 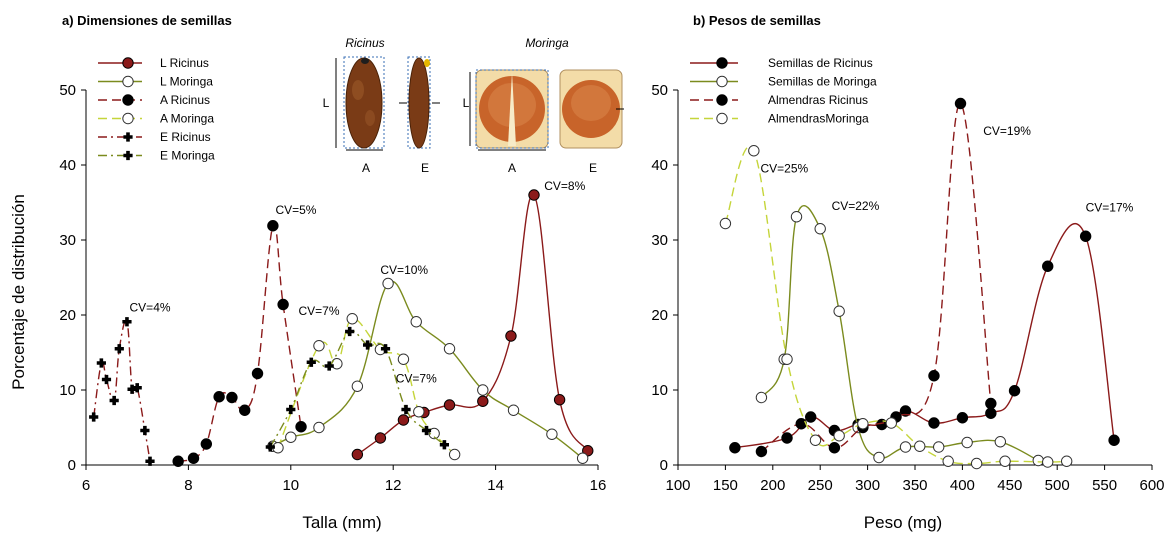 I want to click on x-tick-label: 16, so click(x=598, y=485).